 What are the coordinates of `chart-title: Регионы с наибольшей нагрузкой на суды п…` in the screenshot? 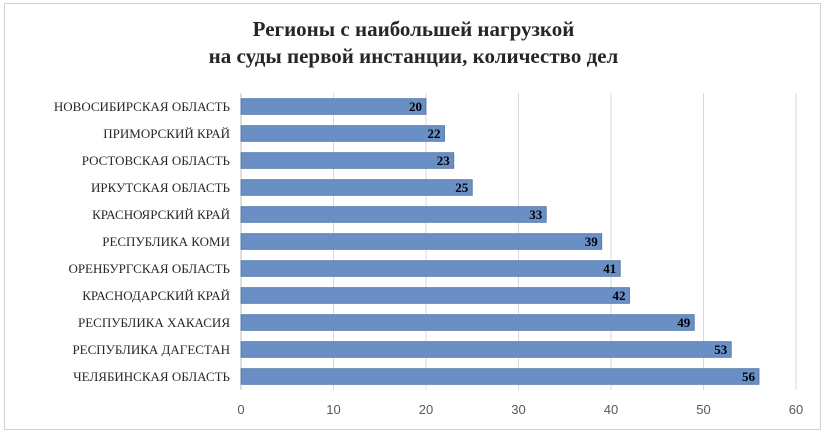 It's located at (413, 43).